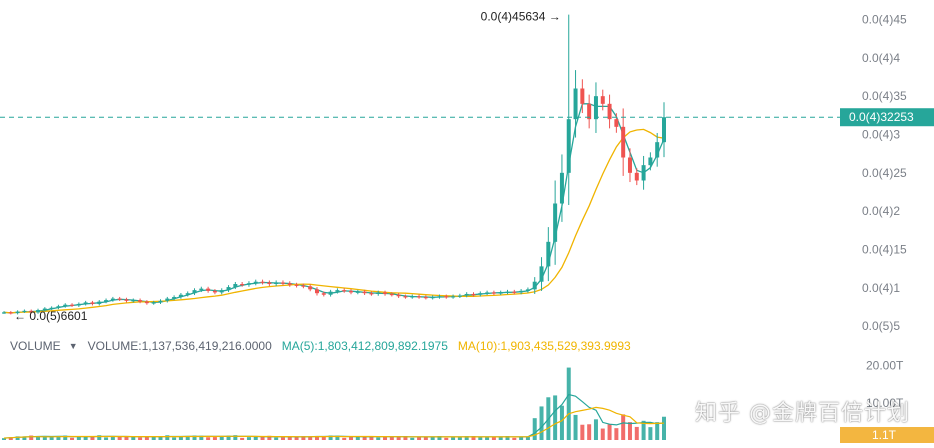 This screenshot has height=448, width=934. I want to click on y-tick-label: 0.0(4)15, so click(884, 250).